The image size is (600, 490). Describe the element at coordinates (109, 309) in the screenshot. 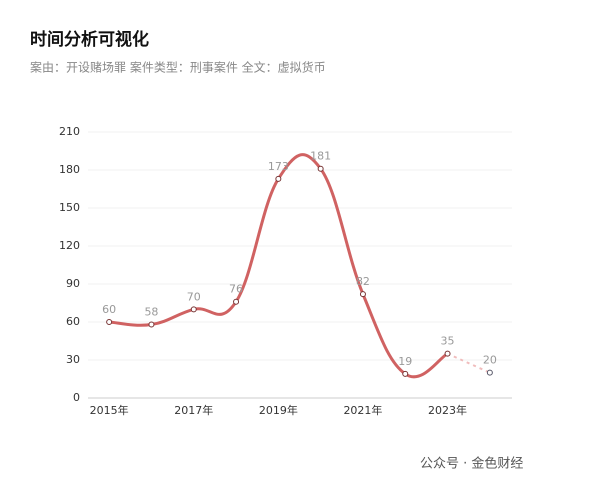

I see `value-label: 60` at that location.